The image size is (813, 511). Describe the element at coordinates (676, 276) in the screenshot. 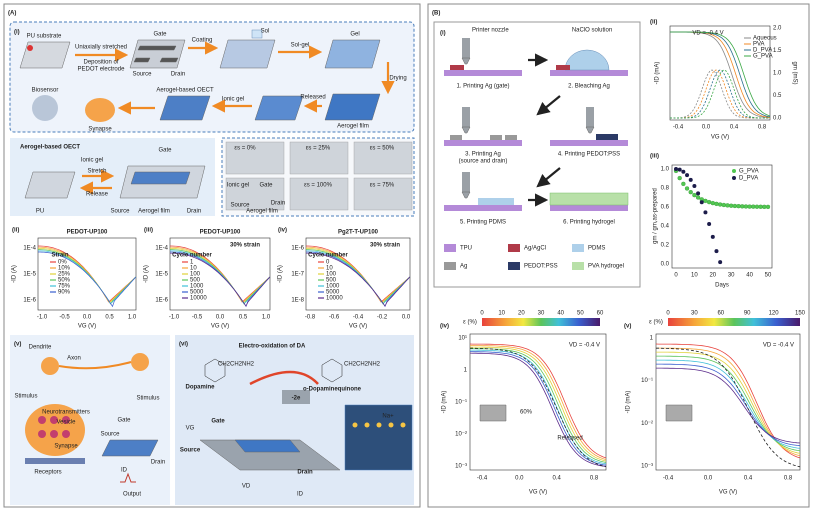

I see `x-tick-label: 0` at that location.